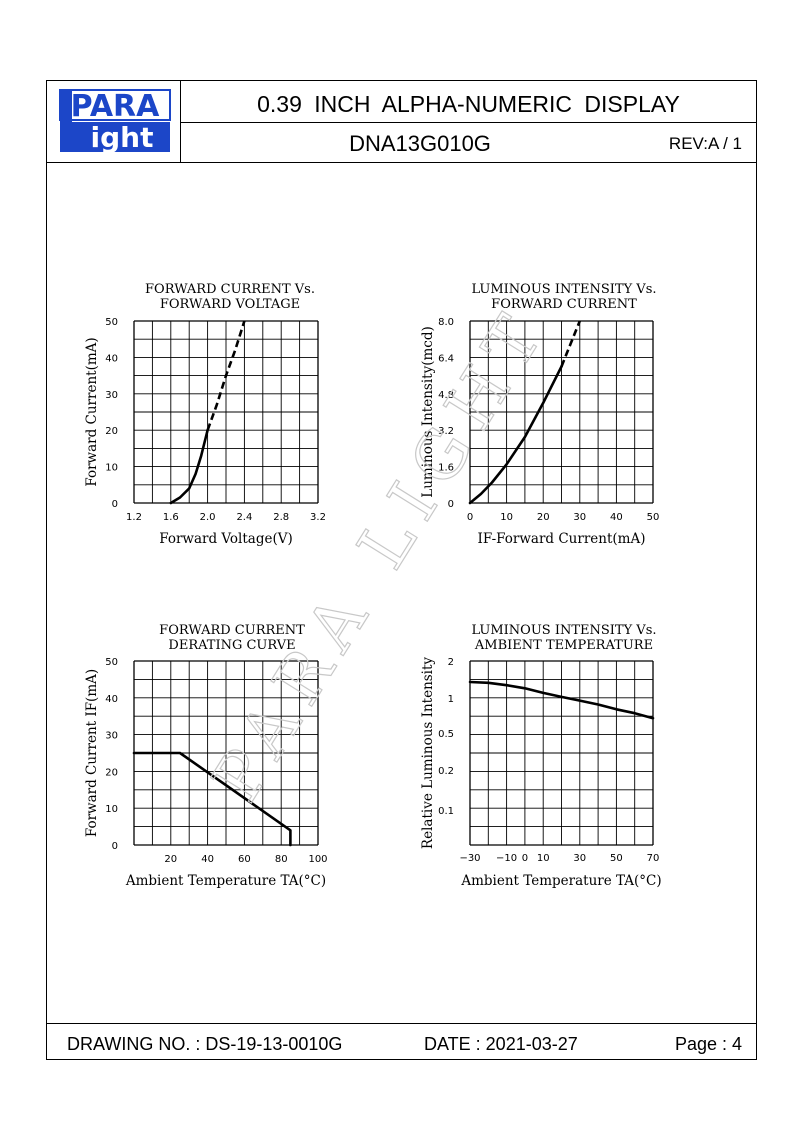 This screenshot has height=1123, width=794. I want to click on chart3-xtick: 40, so click(207, 859).